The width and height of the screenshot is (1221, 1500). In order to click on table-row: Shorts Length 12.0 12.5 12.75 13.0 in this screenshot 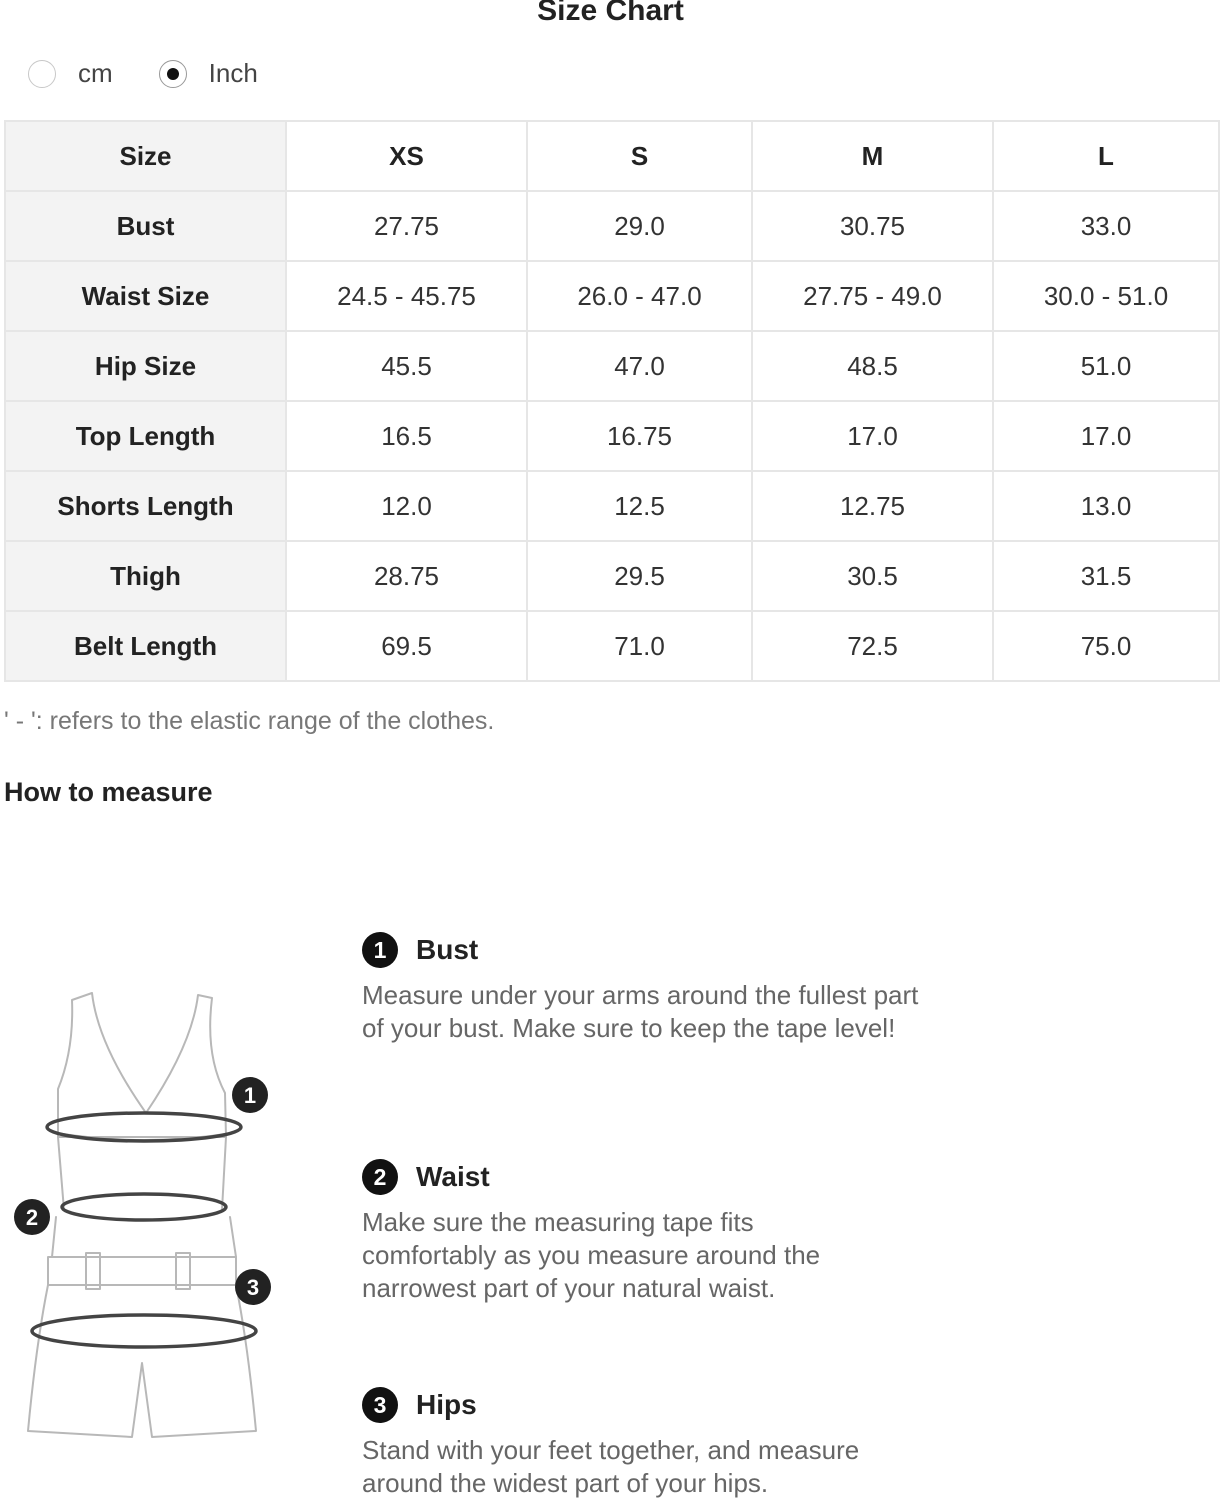, I will do `click(612, 506)`.